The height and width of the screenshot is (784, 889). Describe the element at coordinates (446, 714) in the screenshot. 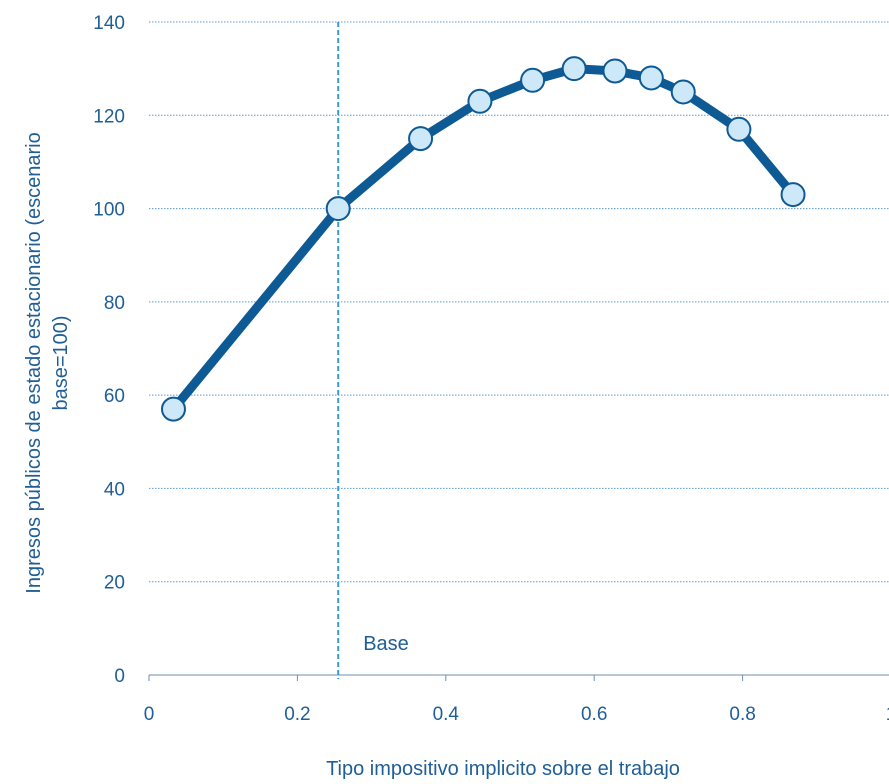

I see `x-tick-label: 0.4` at that location.